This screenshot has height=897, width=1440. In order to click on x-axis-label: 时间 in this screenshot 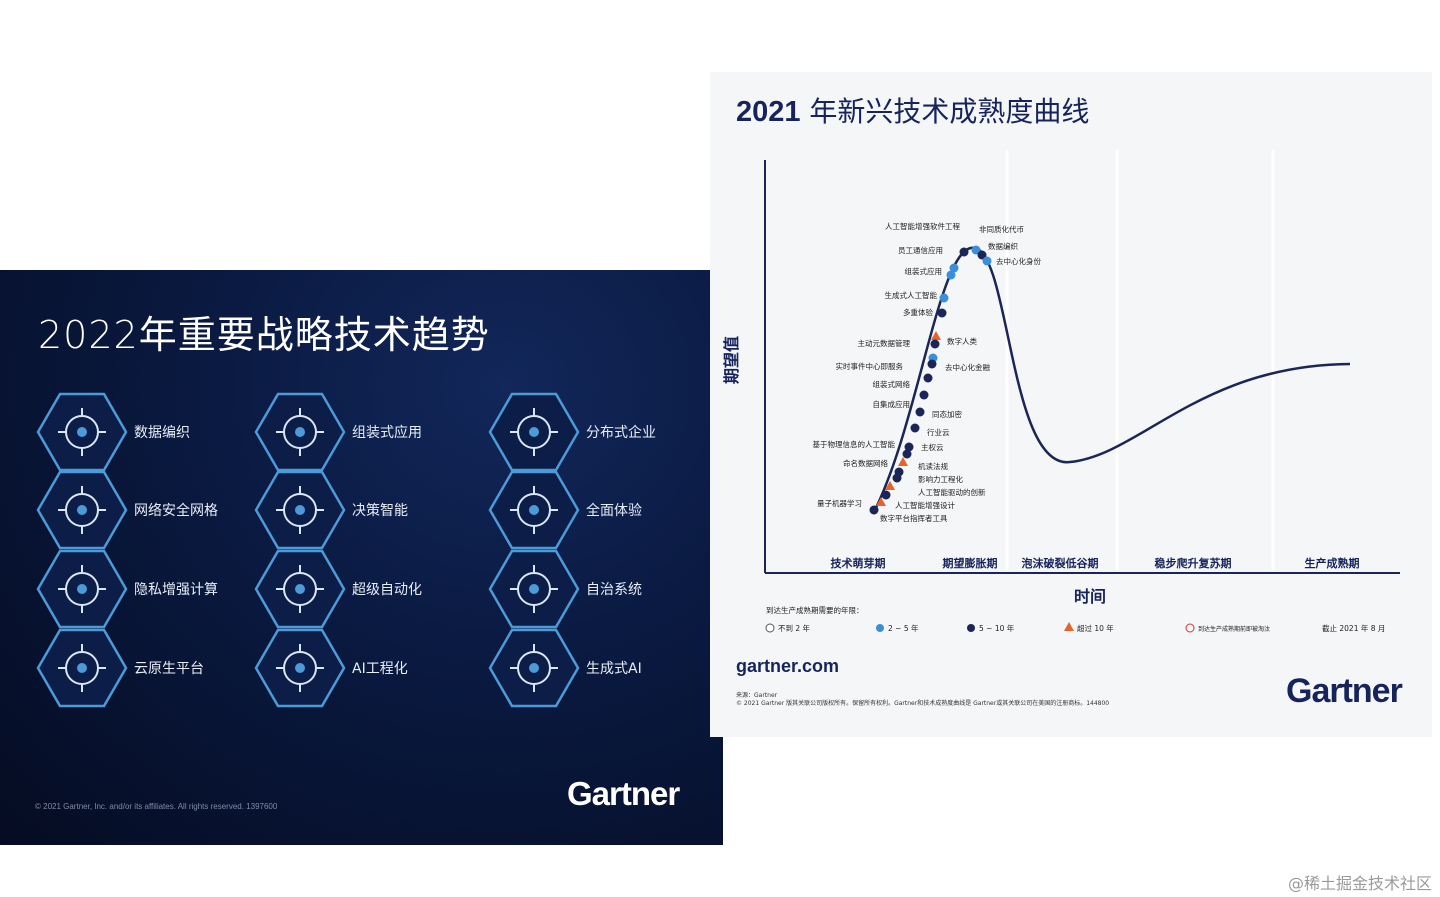, I will do `click(1090, 596)`.